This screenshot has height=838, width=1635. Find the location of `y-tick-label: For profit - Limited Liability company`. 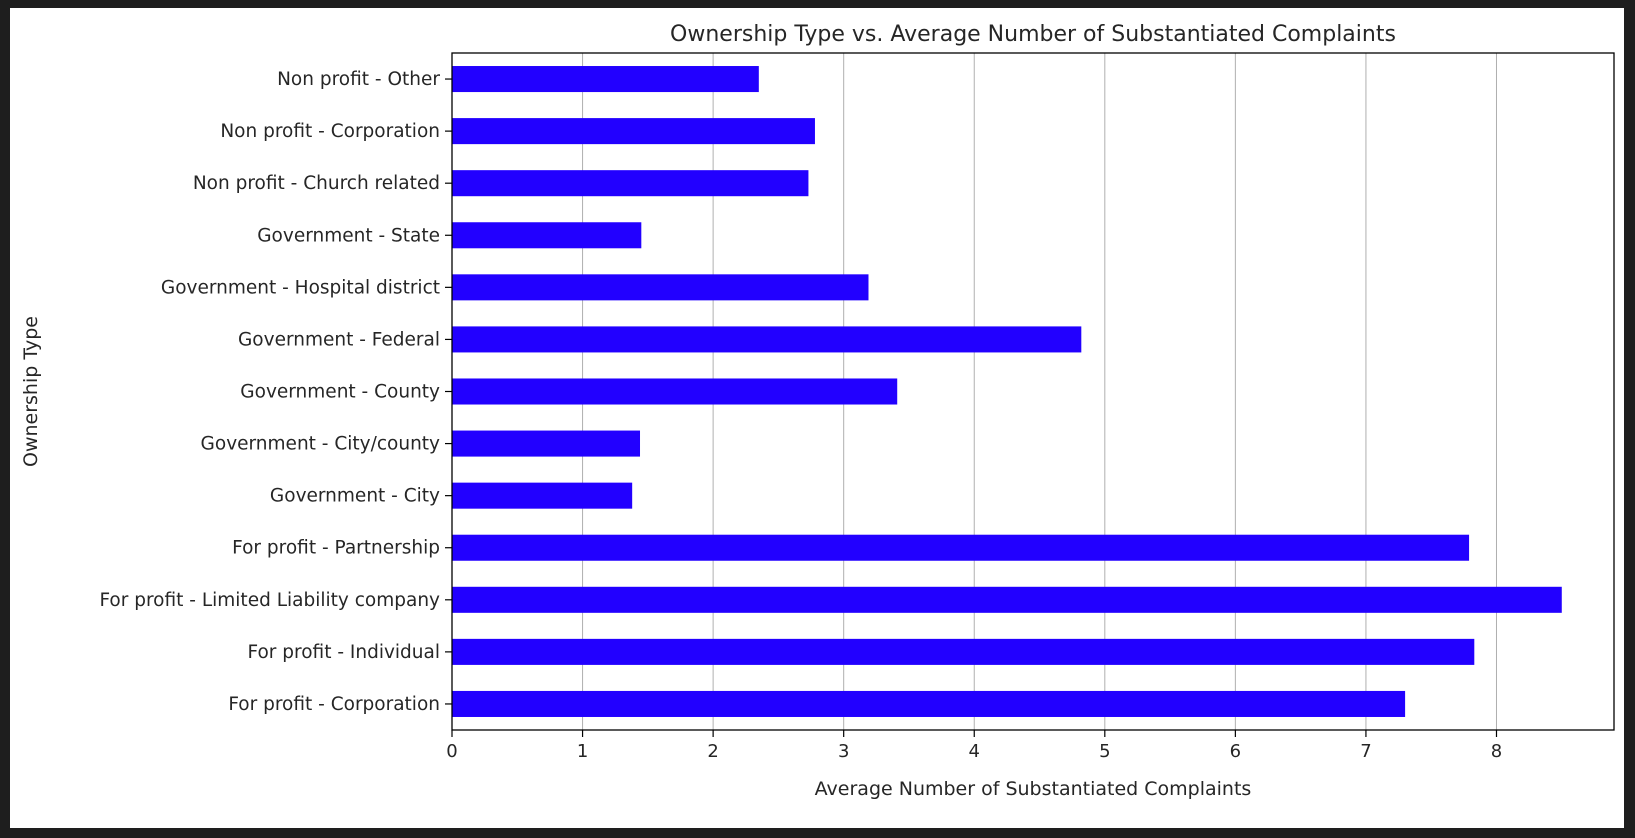

y-tick-label: For profit - Limited Liability company is located at coordinates (269, 600).